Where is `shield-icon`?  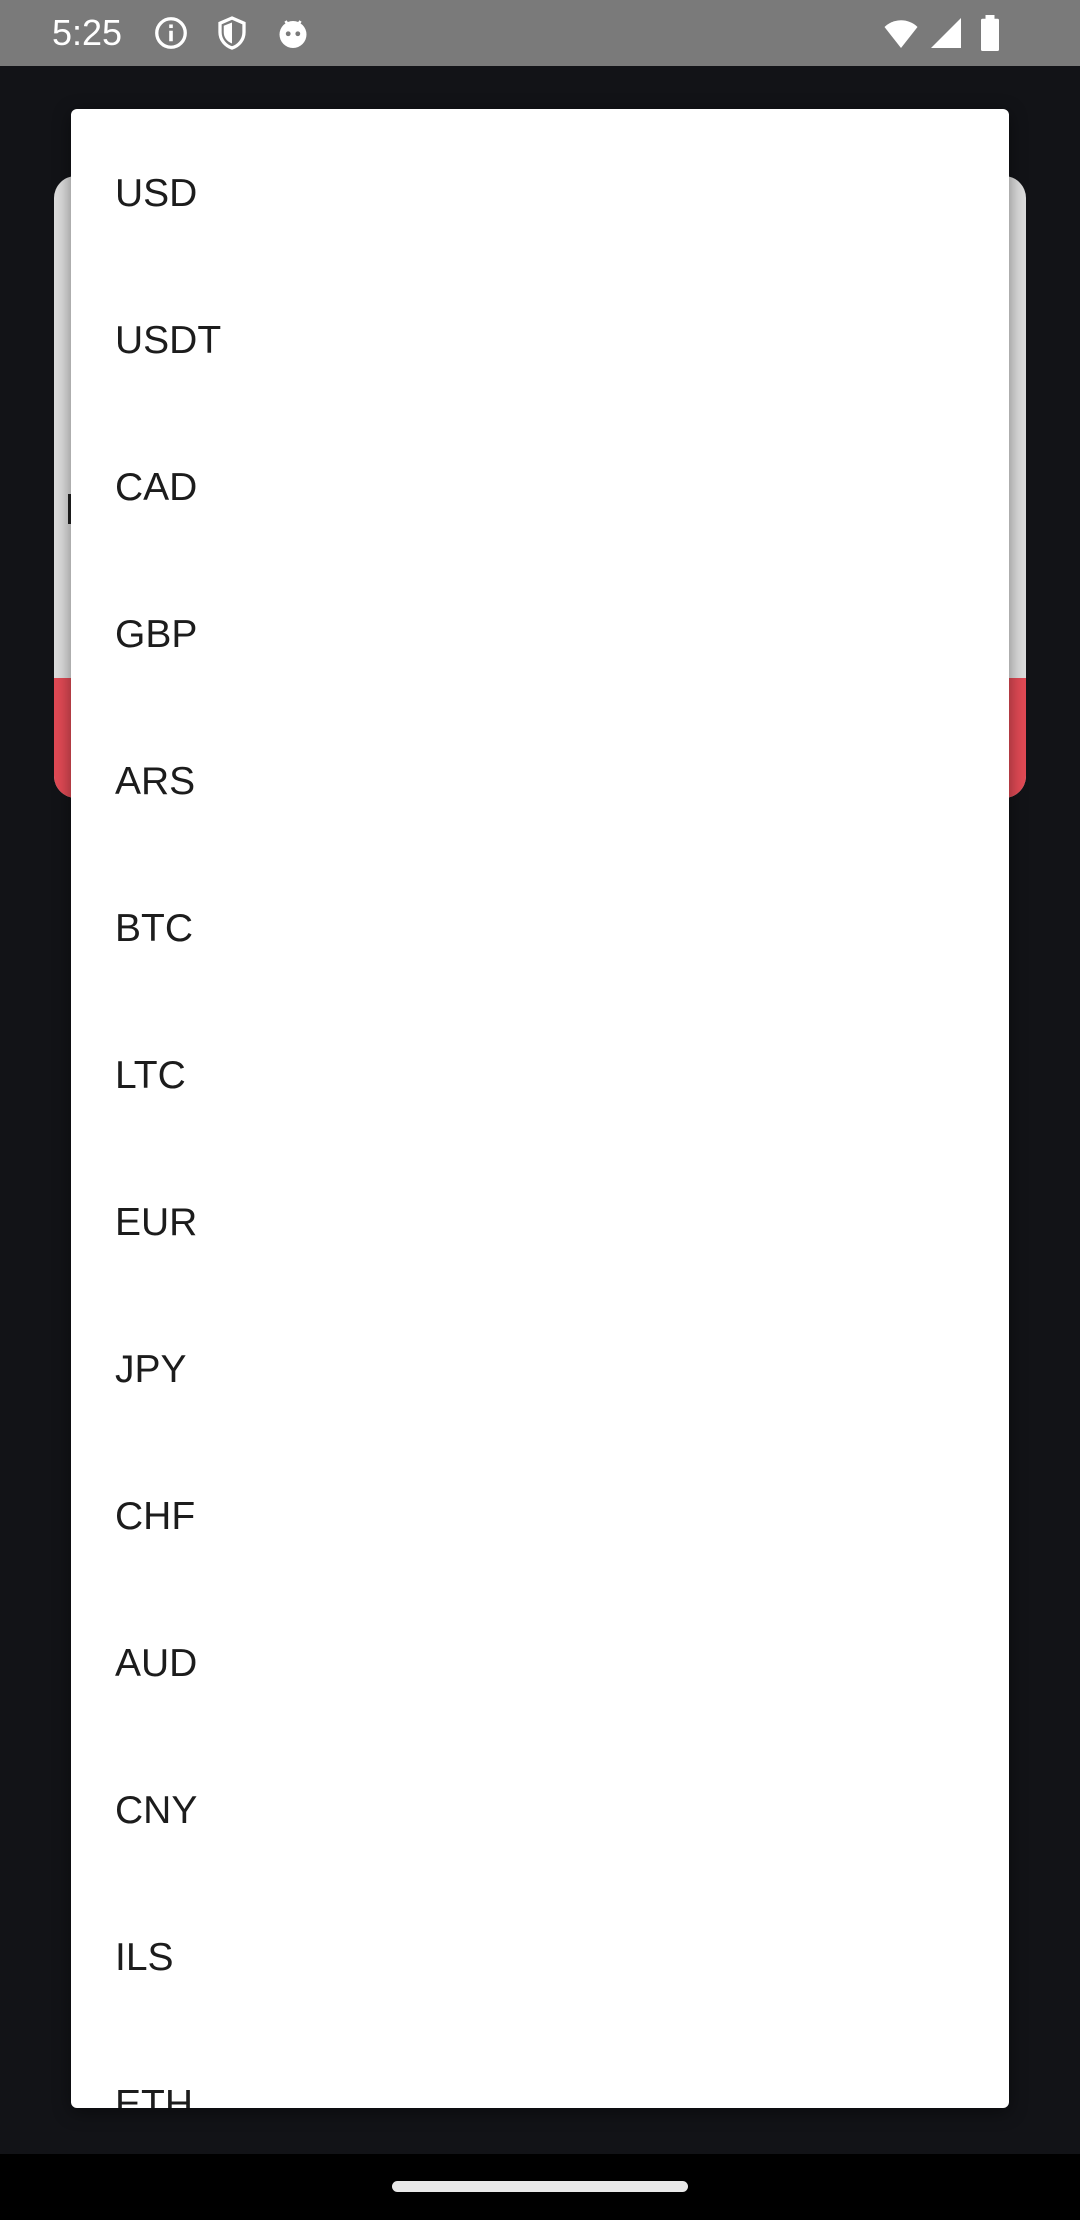 shield-icon is located at coordinates (232, 33).